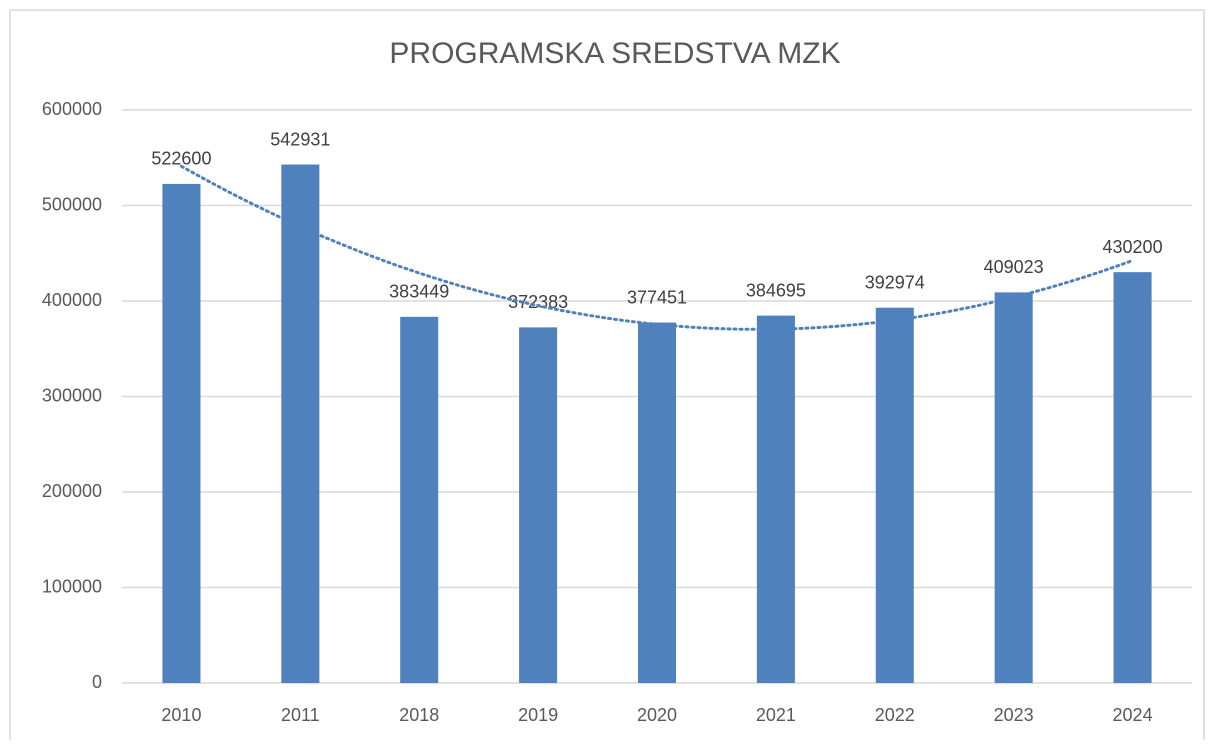 The image size is (1215, 745). Describe the element at coordinates (419, 292) in the screenshot. I see `data-label: 383449` at that location.